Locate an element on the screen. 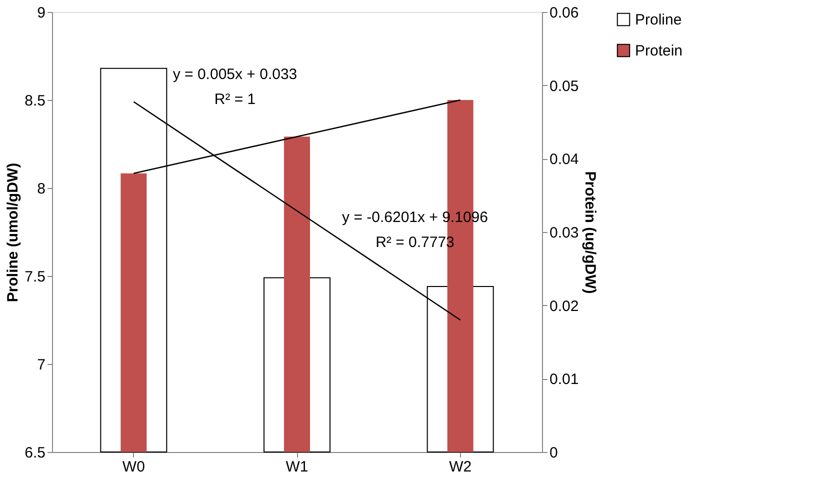 The image size is (827, 501). y-tick-label: 7.5 is located at coordinates (35, 277).